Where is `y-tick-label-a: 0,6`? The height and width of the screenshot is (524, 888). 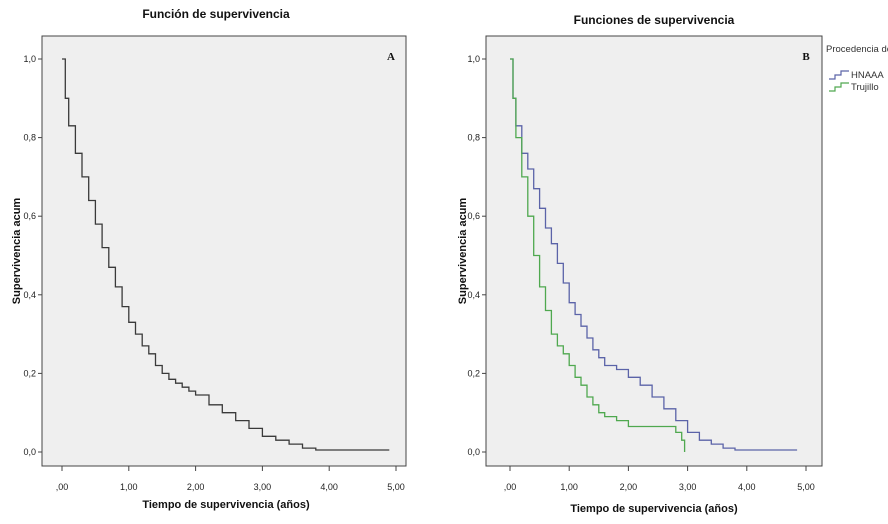 y-tick-label-a: 0,6 is located at coordinates (29, 216).